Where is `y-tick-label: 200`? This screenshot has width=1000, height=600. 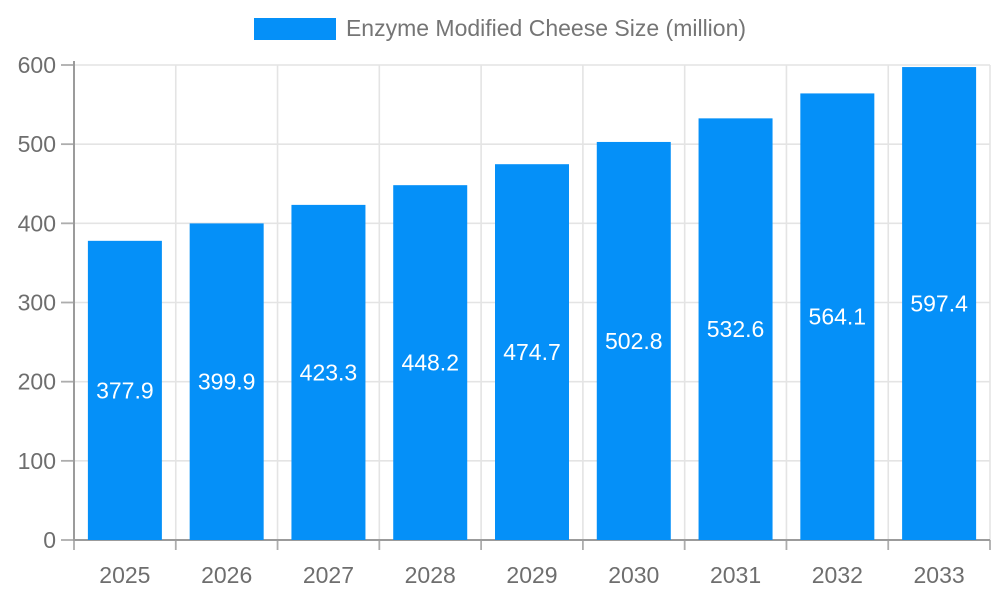
y-tick-label: 200 is located at coordinates (37, 382).